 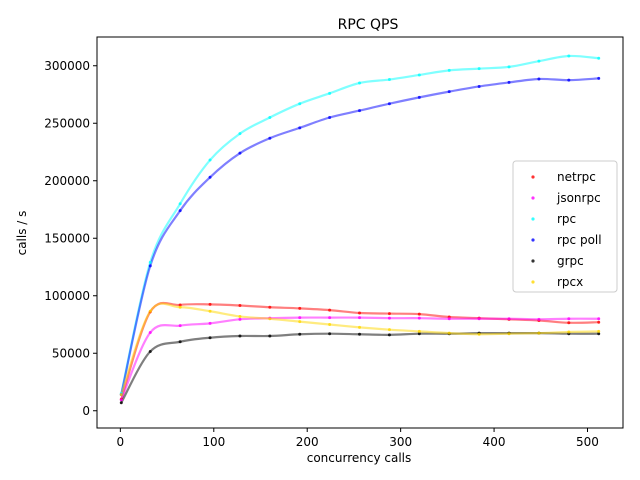 I want to click on x-axis-title: concurrency calls, so click(x=359, y=458).